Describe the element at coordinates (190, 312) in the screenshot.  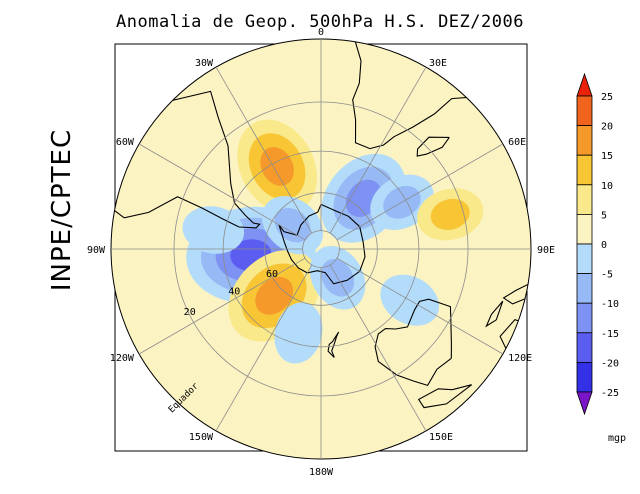
I see `latitude-label: 20` at that location.